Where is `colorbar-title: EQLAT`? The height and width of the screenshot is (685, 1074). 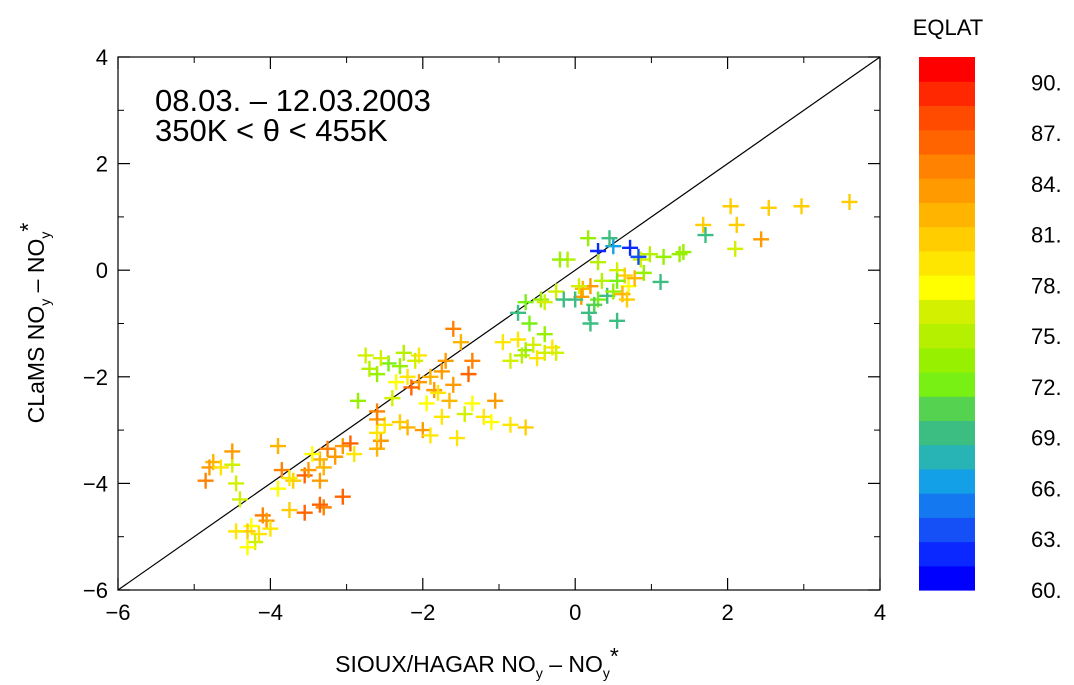
colorbar-title: EQLAT is located at coordinates (948, 27).